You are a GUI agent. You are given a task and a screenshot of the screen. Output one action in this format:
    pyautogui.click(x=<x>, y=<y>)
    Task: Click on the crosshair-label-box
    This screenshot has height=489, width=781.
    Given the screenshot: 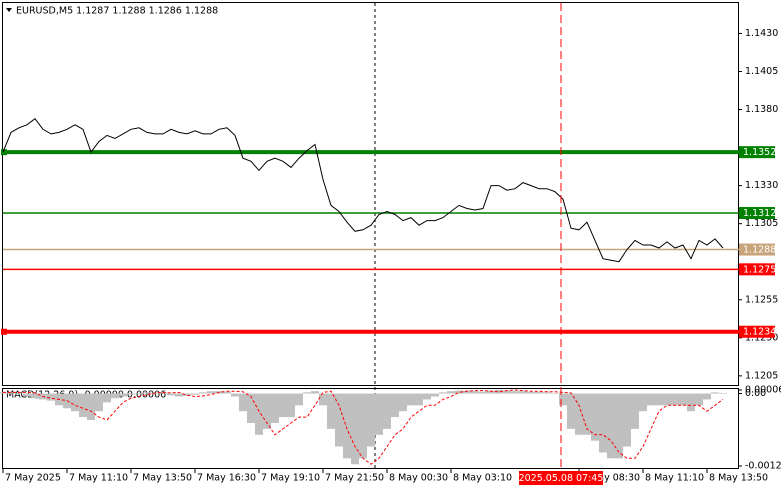 What is the action you would take?
    pyautogui.click(x=561, y=478)
    